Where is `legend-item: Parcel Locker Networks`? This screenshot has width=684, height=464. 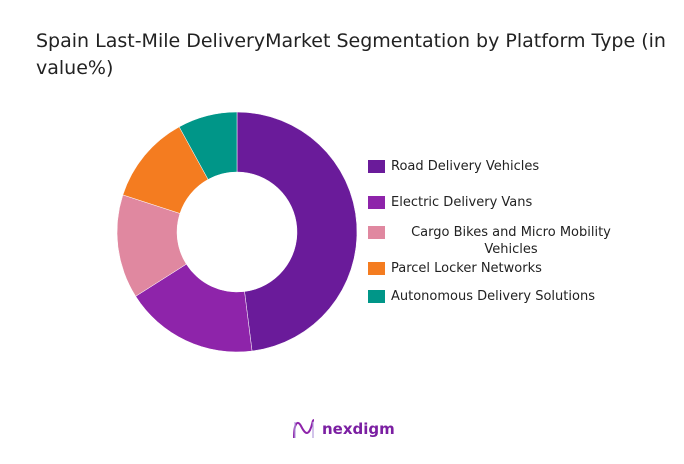 legend-item: Parcel Locker Networks is located at coordinates (455, 268).